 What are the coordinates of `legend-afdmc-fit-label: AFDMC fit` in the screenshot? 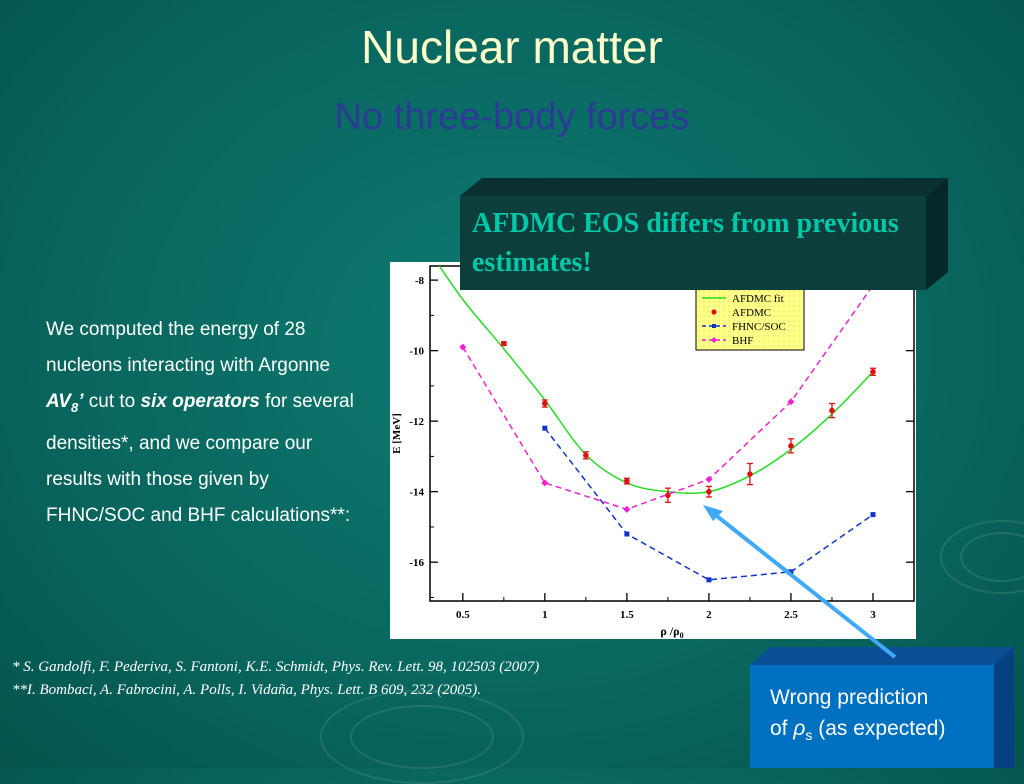 It's located at (758, 299).